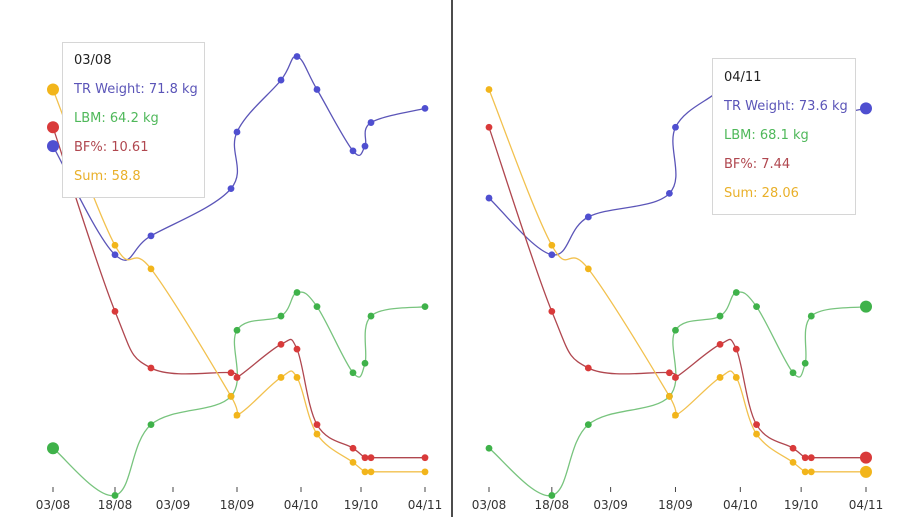  Describe the element at coordinates (93, 60) in the screenshot. I see `tooltip-date: 03/08` at that location.